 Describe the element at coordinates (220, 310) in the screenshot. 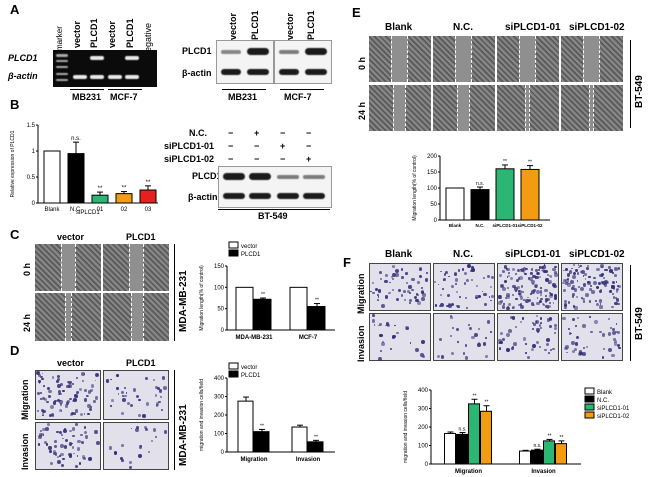

I see `y-tick-label: 50` at that location.